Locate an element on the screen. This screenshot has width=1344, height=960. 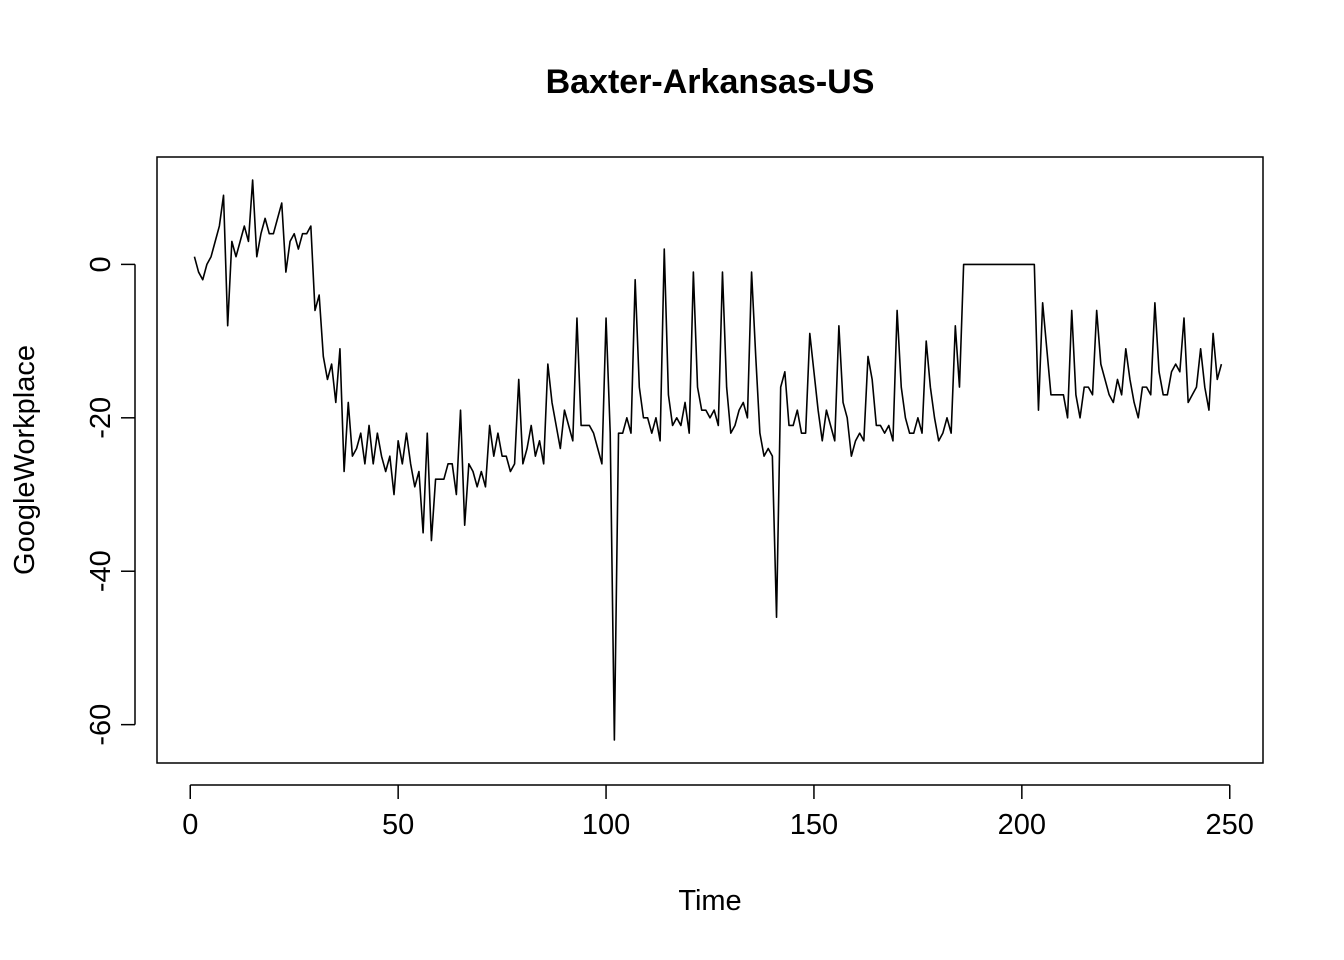
y-tick-label: -40 is located at coordinates (101, 571).